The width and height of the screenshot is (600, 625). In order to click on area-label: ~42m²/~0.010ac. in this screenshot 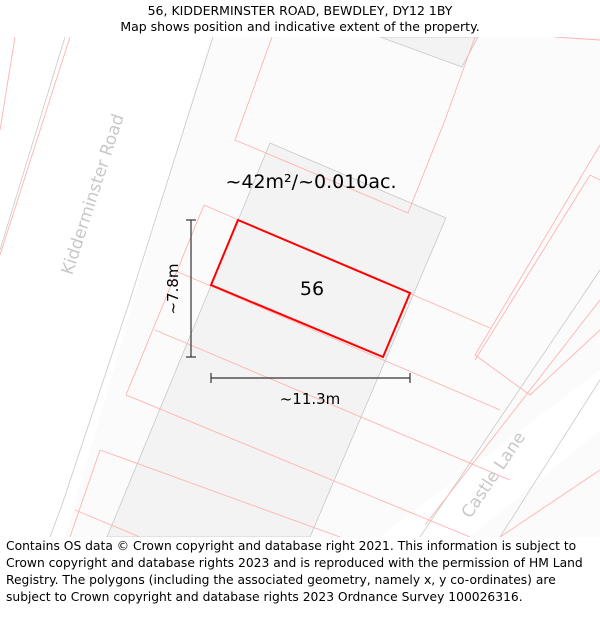, I will do `click(310, 182)`.